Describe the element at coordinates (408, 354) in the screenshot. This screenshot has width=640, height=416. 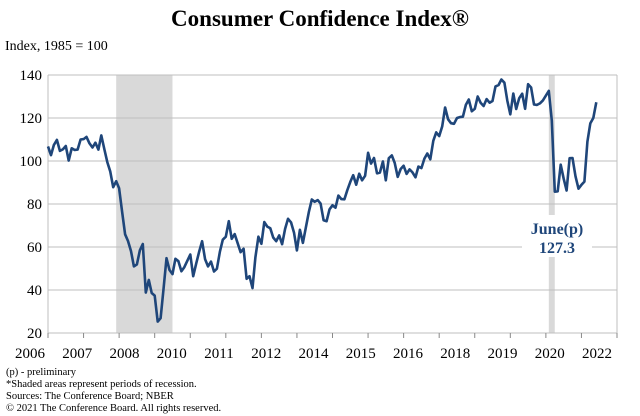
I see `x-tick-label: 2016` at that location.